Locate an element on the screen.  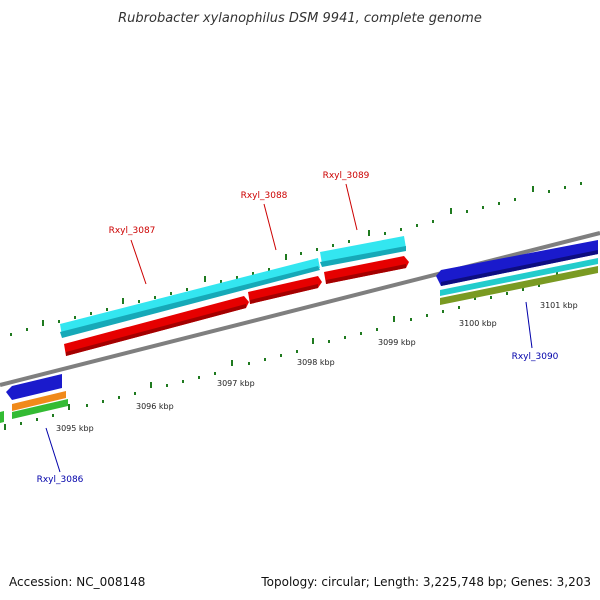
gene-label-rxyl-3086: Rxyl_3086 is located at coordinates (60, 480).